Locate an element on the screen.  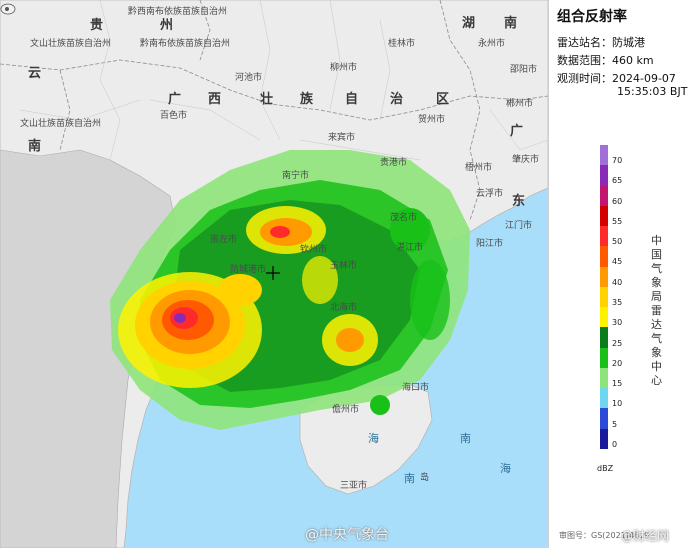
legend-tick-label: 25 is located at coordinates (617, 343).